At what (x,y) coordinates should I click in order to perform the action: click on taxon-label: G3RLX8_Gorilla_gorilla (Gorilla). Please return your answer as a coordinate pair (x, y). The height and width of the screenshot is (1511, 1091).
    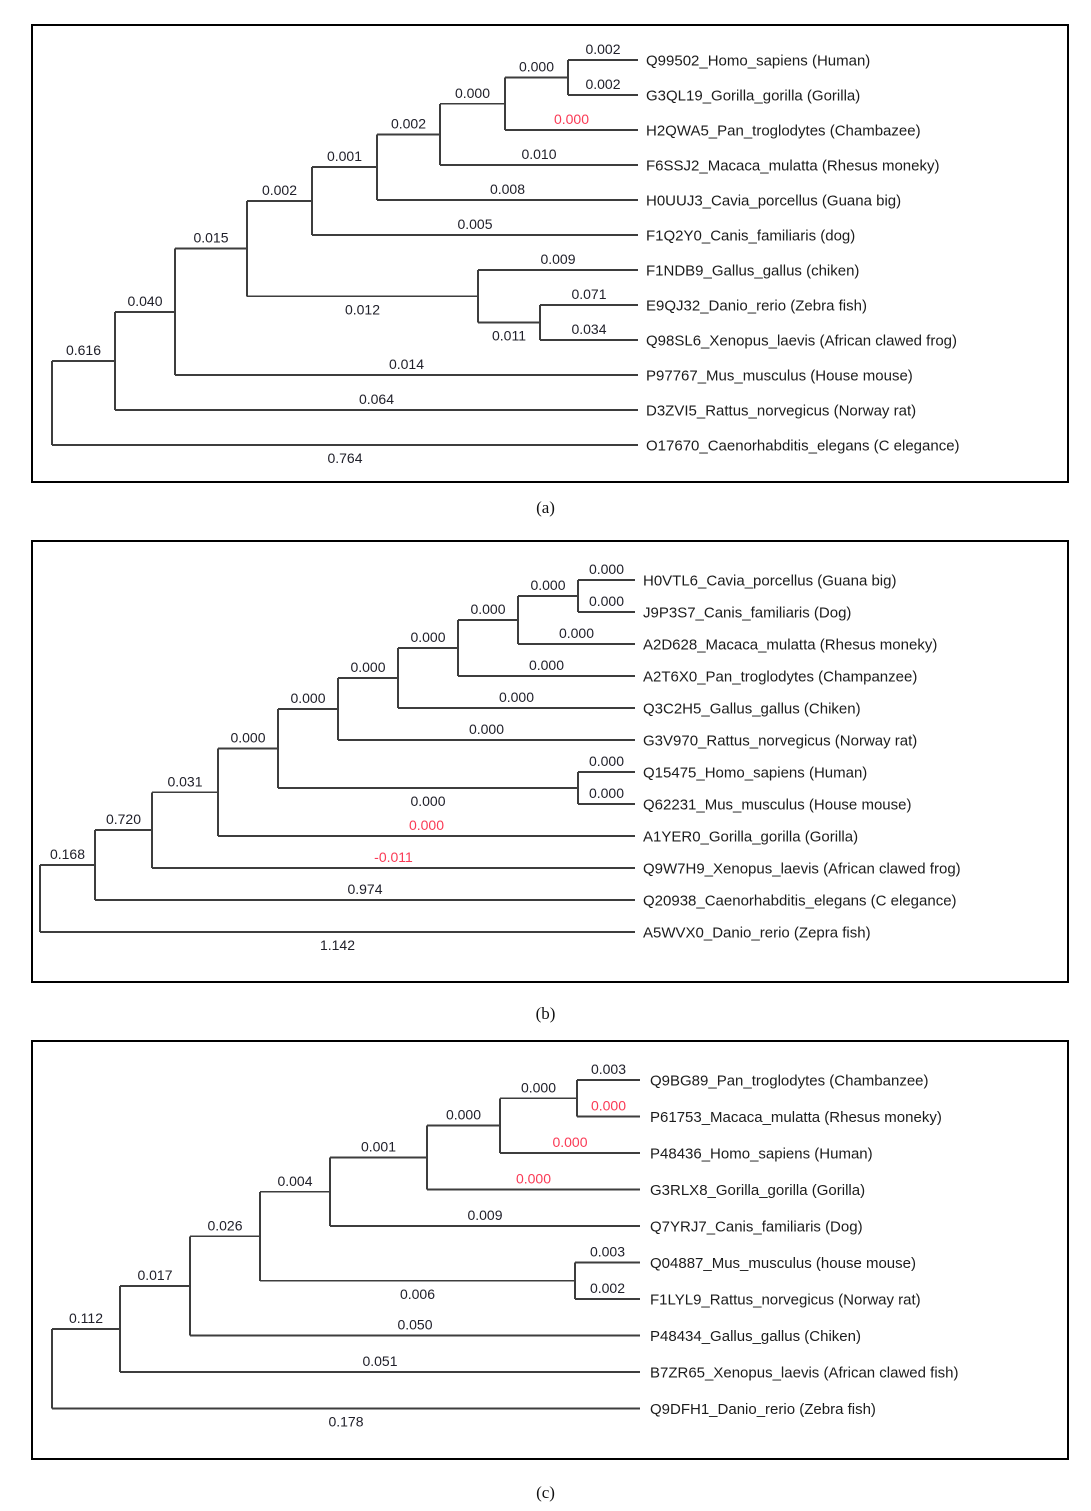
    Looking at the image, I should click on (757, 1190).